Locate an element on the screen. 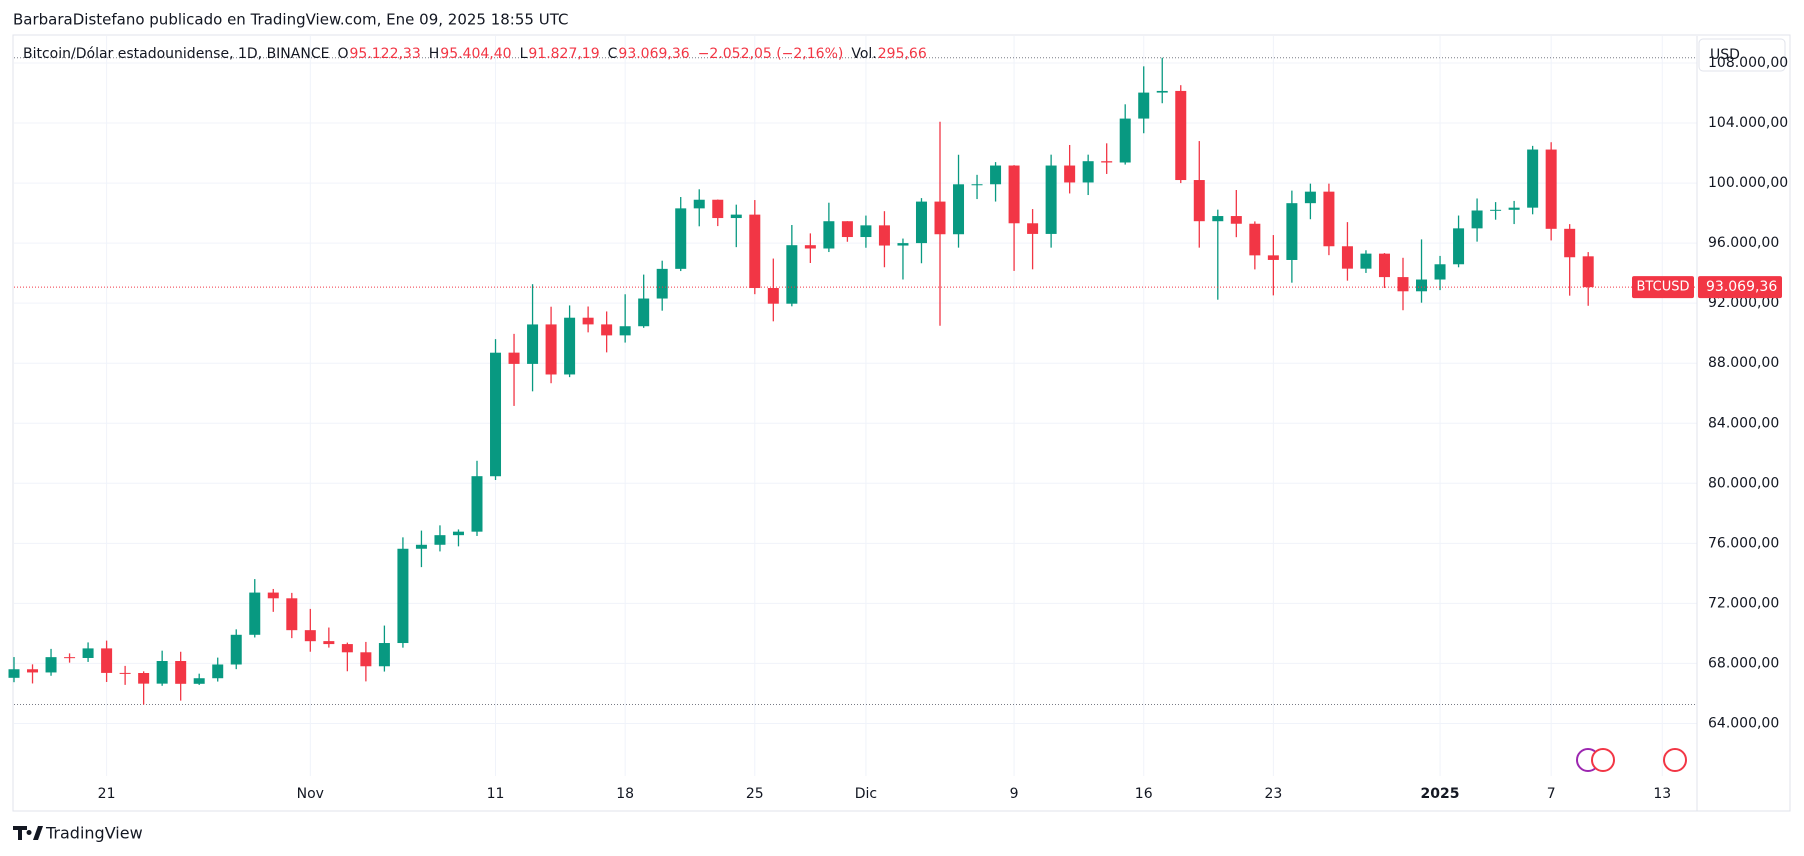 The image size is (1804, 856). x-tick-label: 18 is located at coordinates (625, 794).